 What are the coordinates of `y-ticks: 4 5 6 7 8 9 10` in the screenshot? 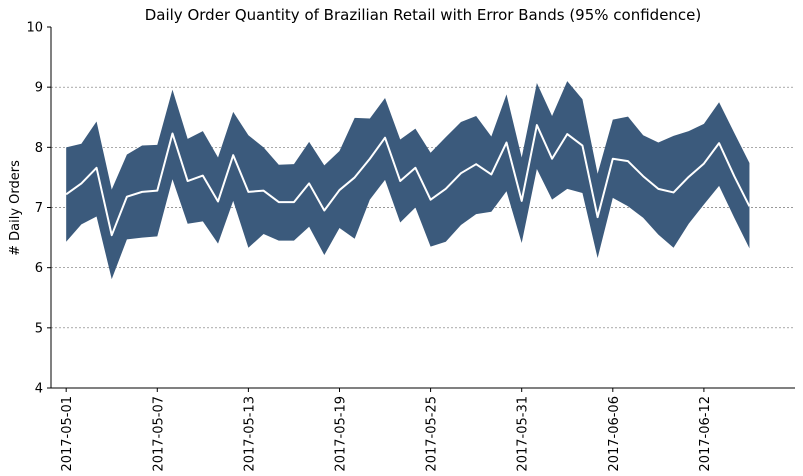 It's located at (38, 209).